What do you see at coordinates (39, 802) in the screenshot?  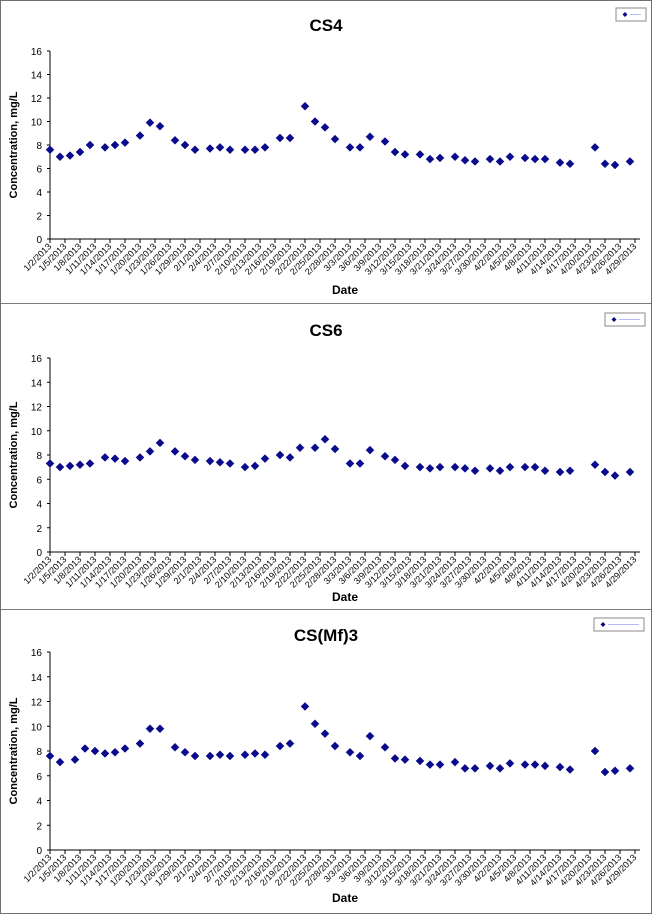 I see `y-tick-label: 4` at bounding box center [39, 802].